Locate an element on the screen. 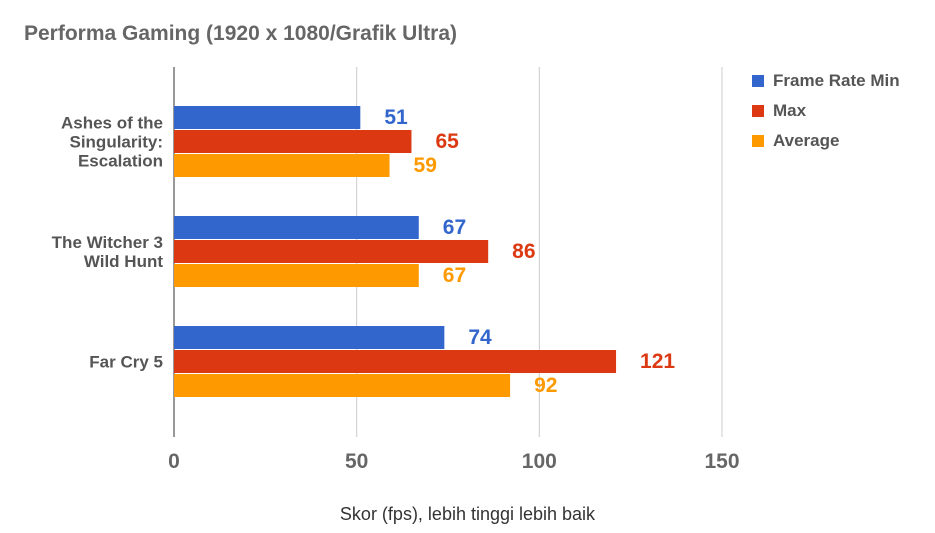 Image resolution: width=935 pixels, height=533 pixels. data-label: 74 is located at coordinates (480, 337).